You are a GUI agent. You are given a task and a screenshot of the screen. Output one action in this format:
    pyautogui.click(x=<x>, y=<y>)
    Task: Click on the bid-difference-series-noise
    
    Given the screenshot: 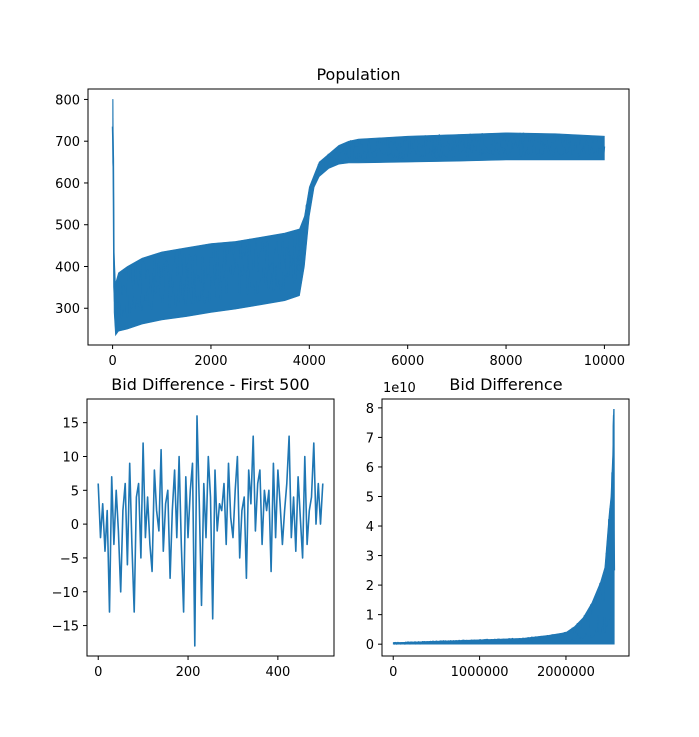 What is the action you would take?
    pyautogui.click(x=504, y=529)
    